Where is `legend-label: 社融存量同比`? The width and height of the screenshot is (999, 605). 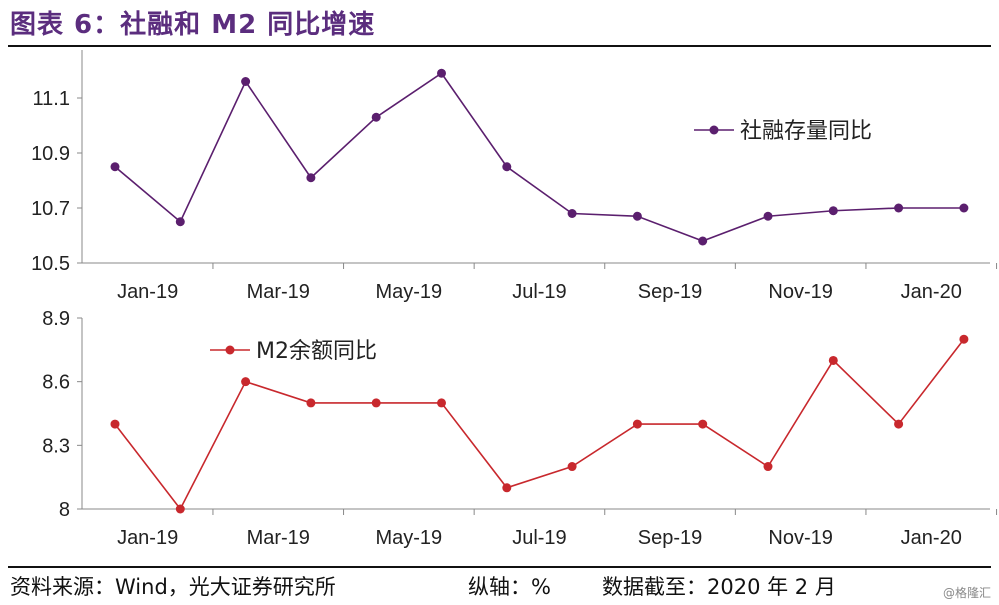 legend-label: 社融存量同比 is located at coordinates (806, 131).